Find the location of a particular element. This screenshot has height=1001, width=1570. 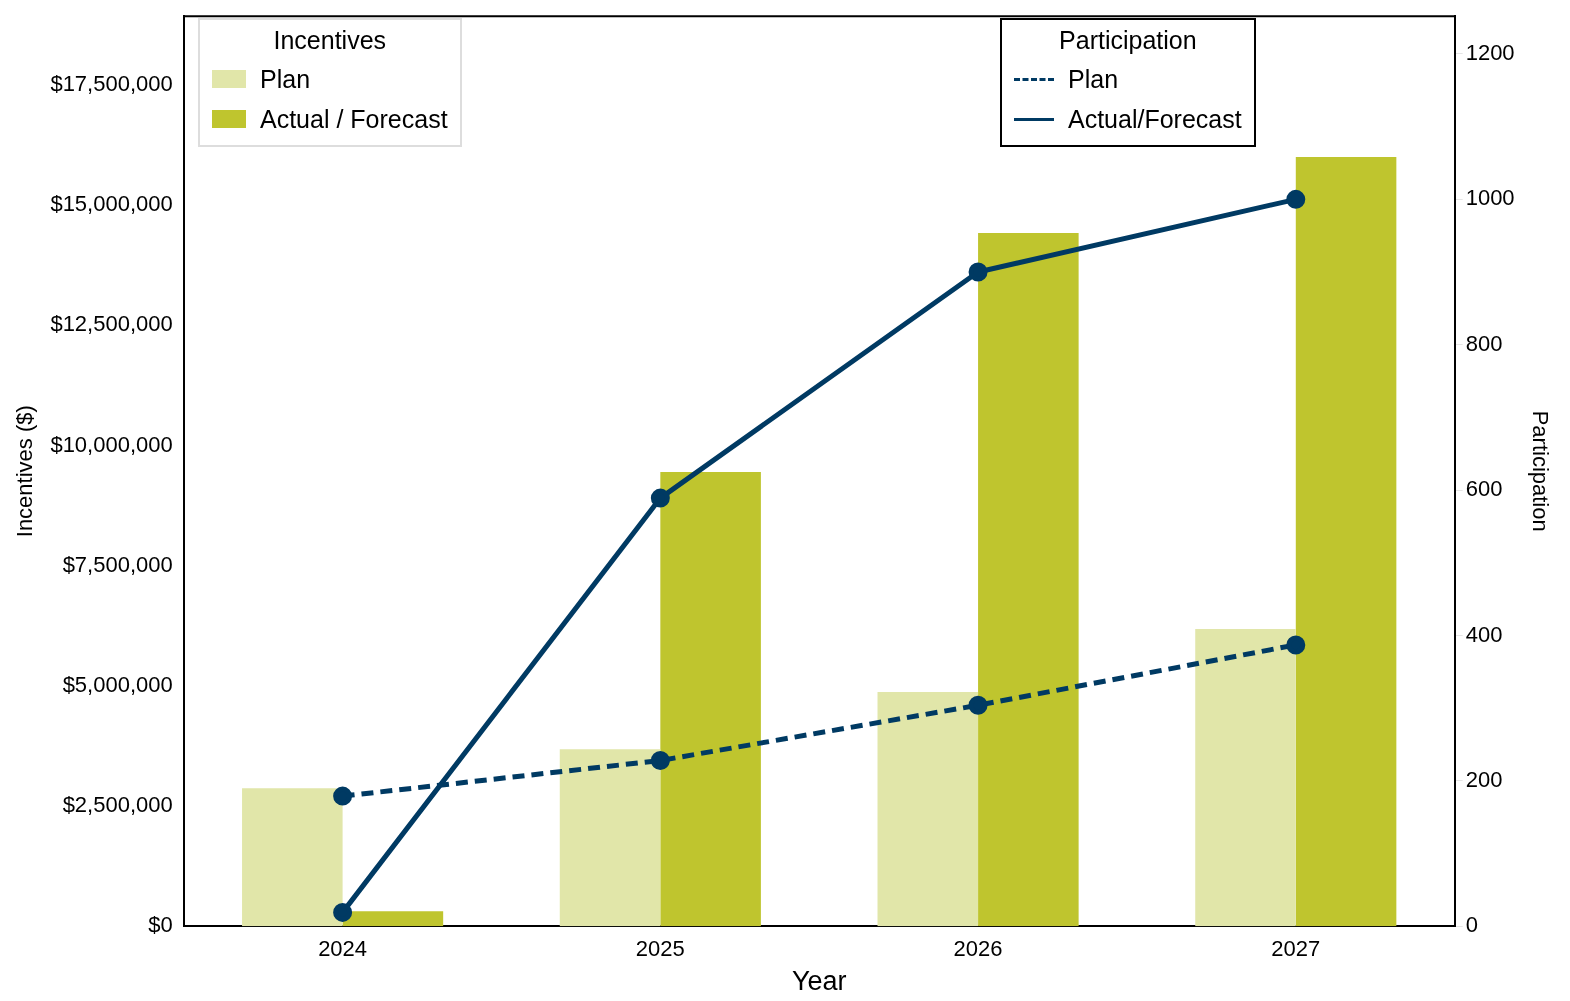

x-tick-label: 2027 is located at coordinates (1296, 949).